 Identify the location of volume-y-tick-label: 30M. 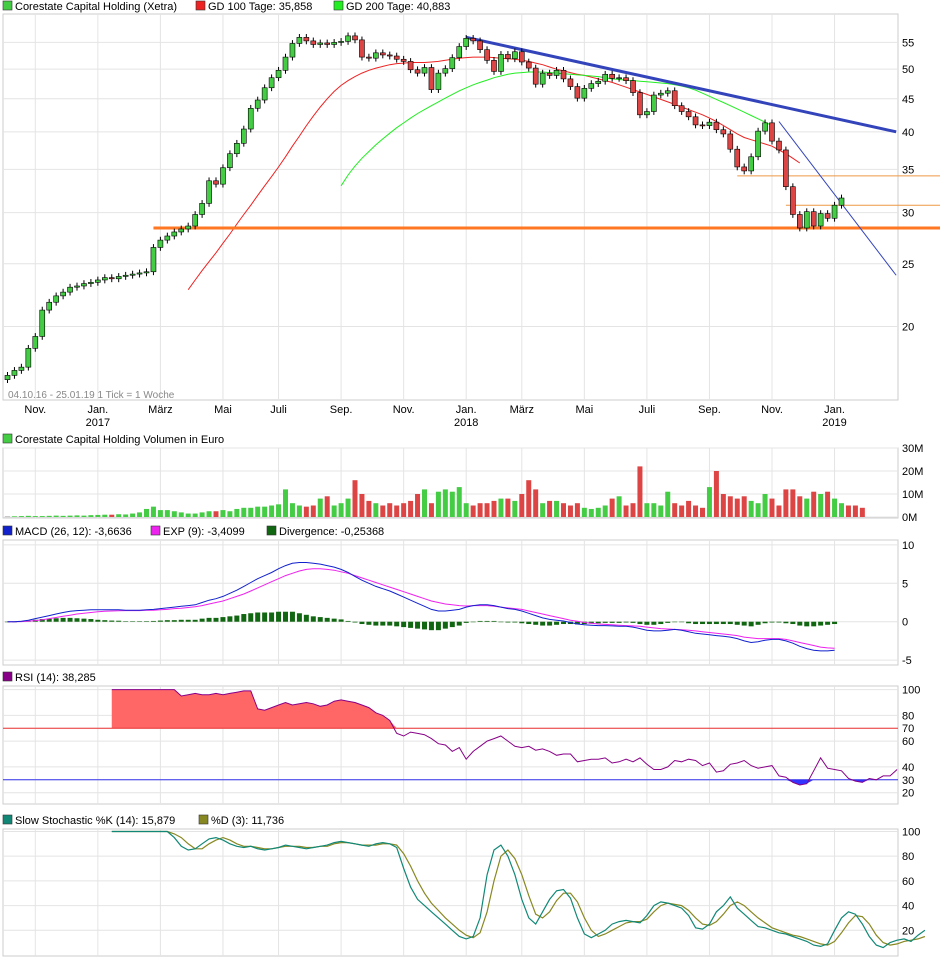
(912, 449).